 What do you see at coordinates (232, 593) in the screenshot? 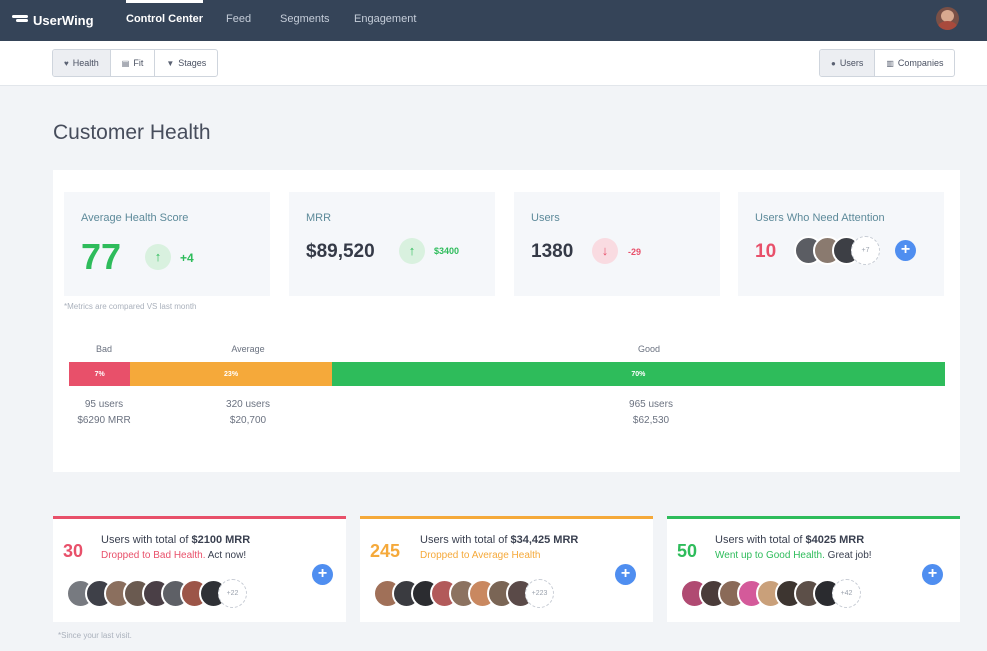
I see `more-avatars-badge: +22` at bounding box center [232, 593].